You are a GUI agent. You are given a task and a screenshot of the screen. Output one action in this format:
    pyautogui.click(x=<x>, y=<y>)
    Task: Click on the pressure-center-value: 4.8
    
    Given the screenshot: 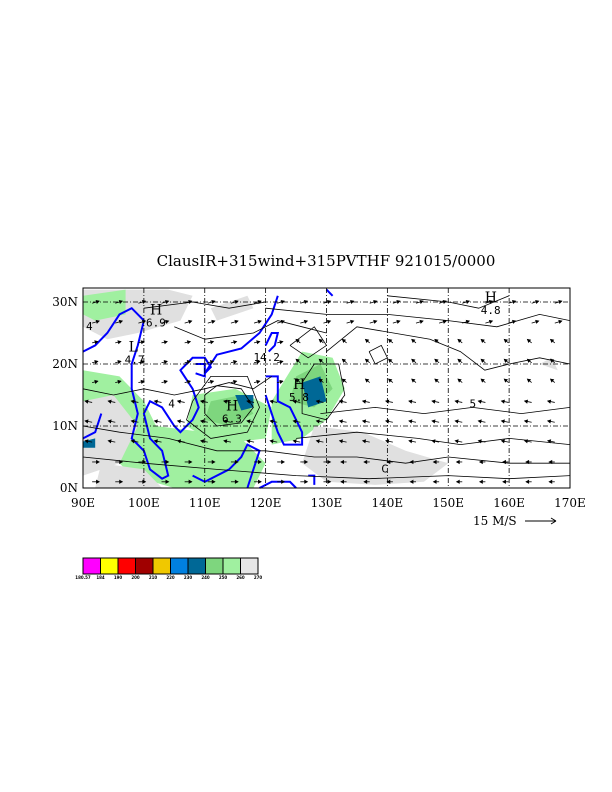 What is the action you would take?
    pyautogui.click(x=491, y=310)
    